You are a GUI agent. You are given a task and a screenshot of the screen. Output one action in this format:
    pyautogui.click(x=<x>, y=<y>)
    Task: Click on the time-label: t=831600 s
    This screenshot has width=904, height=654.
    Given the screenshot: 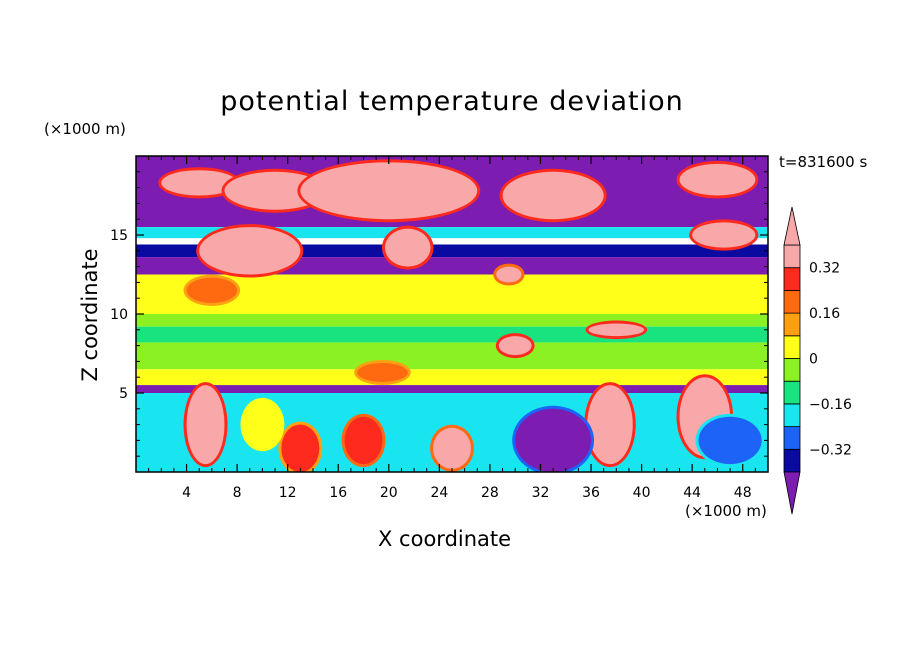 What is the action you would take?
    pyautogui.click(x=823, y=162)
    